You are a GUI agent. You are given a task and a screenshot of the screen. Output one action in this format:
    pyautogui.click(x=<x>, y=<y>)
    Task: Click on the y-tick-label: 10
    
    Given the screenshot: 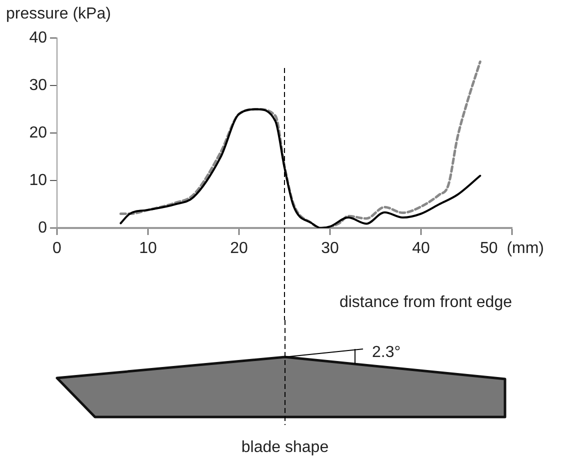 What is the action you would take?
    pyautogui.click(x=38, y=180)
    